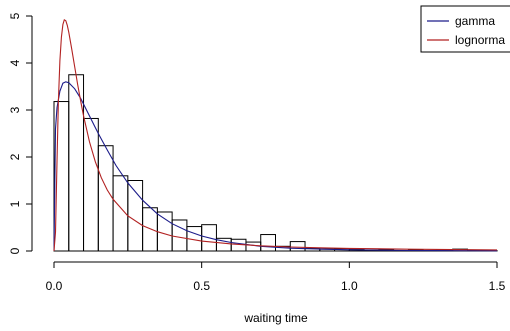  What do you see at coordinates (201, 286) in the screenshot?
I see `x-tick-label-1: 0.5` at bounding box center [201, 286].